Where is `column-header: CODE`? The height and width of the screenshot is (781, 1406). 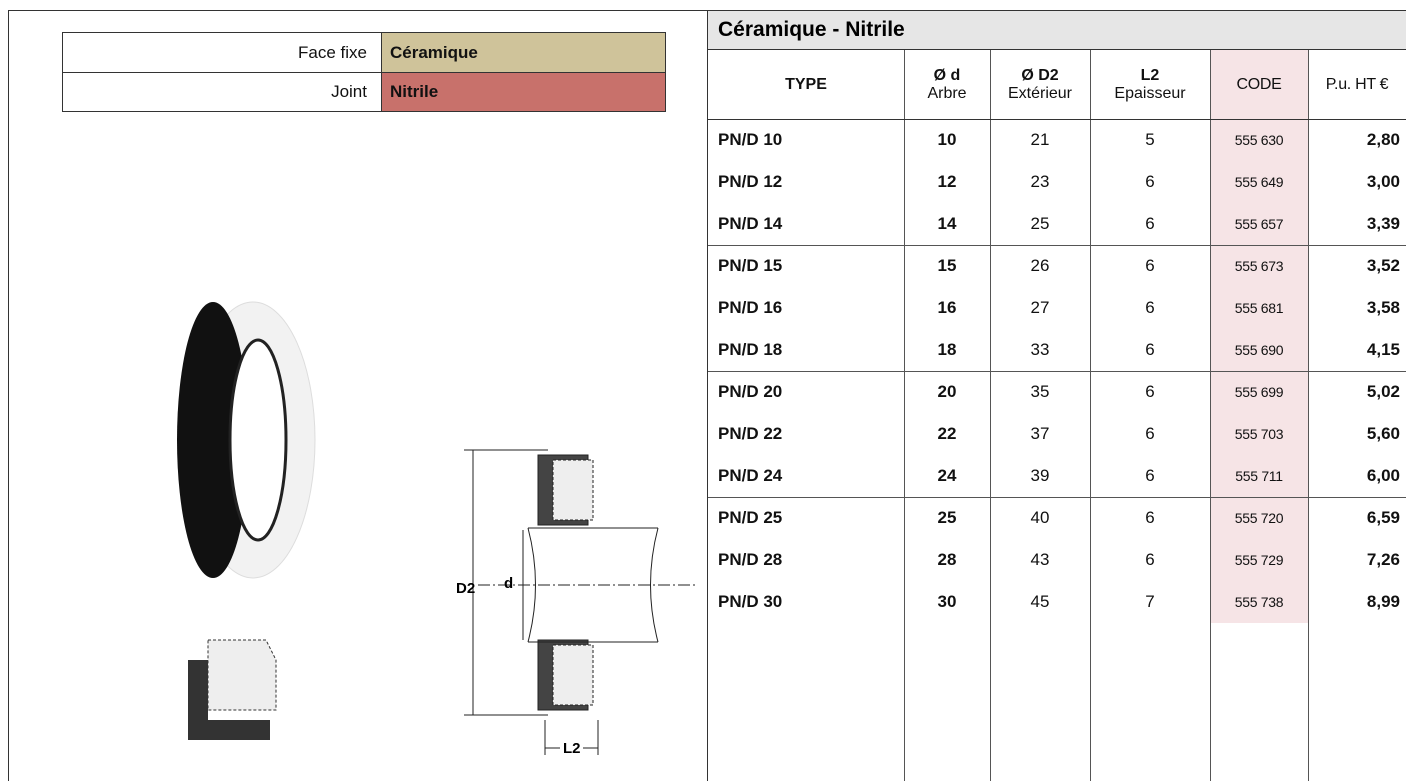
column-header: CODE is located at coordinates (1259, 84).